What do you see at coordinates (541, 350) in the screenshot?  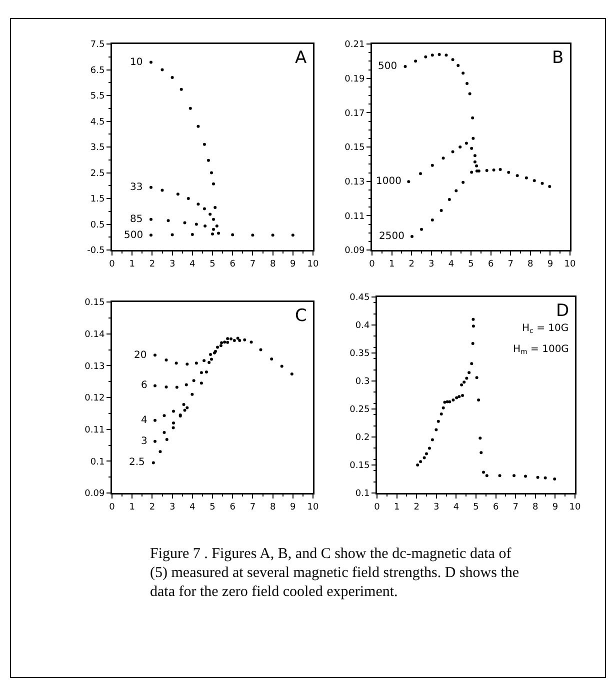 I see `annotation: H$_{m}$ = 100G` at bounding box center [541, 350].